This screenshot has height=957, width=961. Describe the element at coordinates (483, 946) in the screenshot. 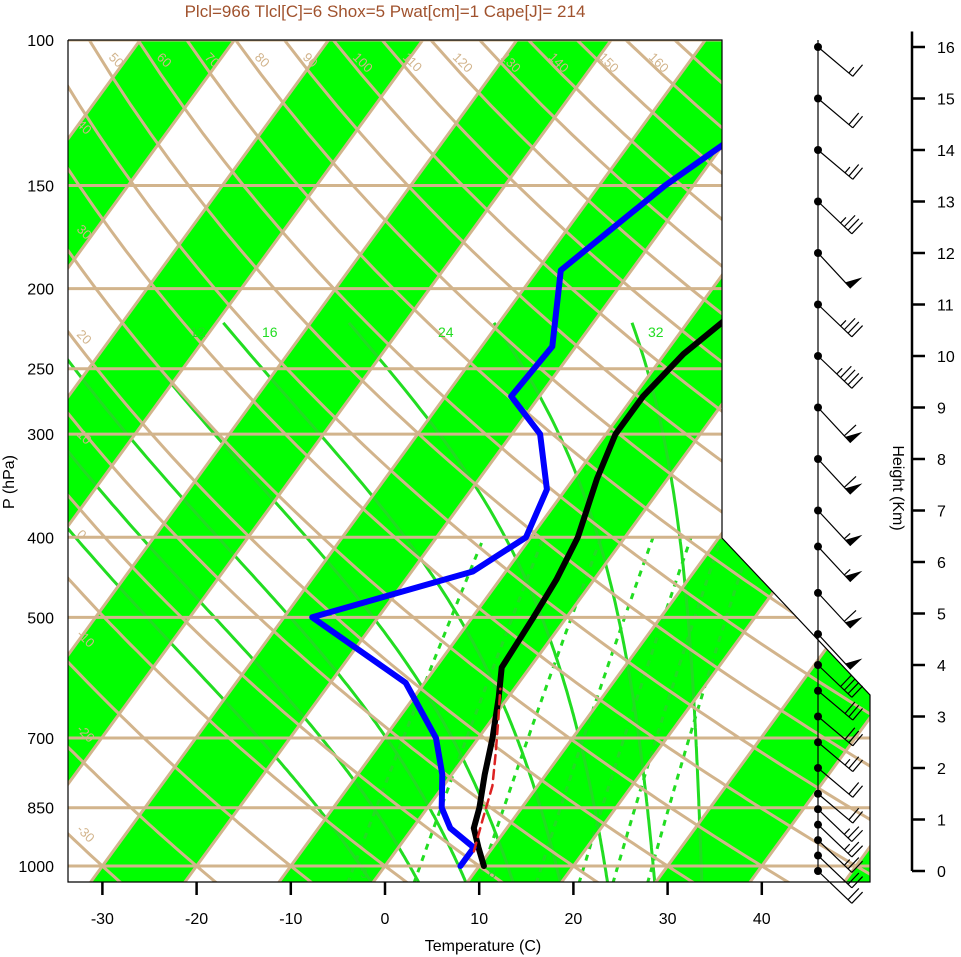

I see `x-axis-label: Temperature (C)` at that location.